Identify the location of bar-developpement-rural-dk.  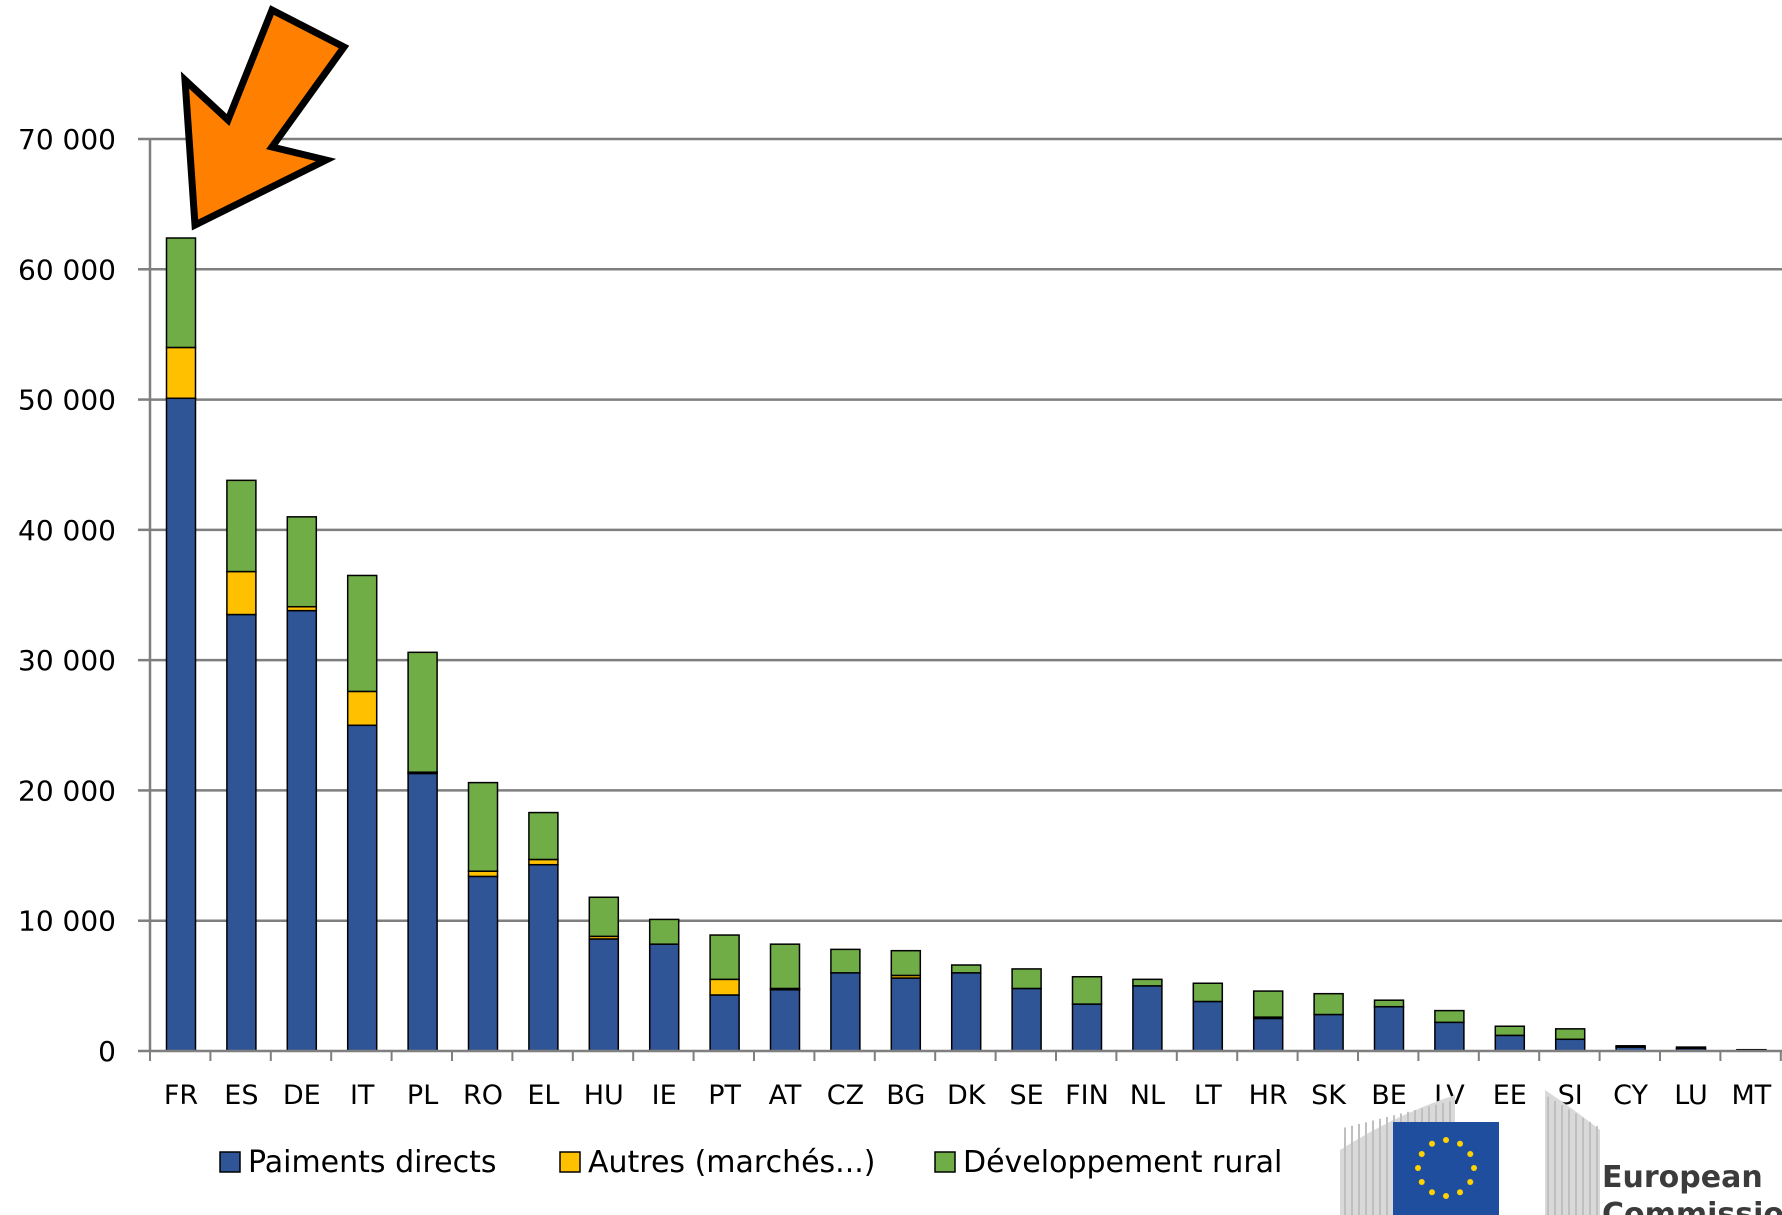
(966, 969).